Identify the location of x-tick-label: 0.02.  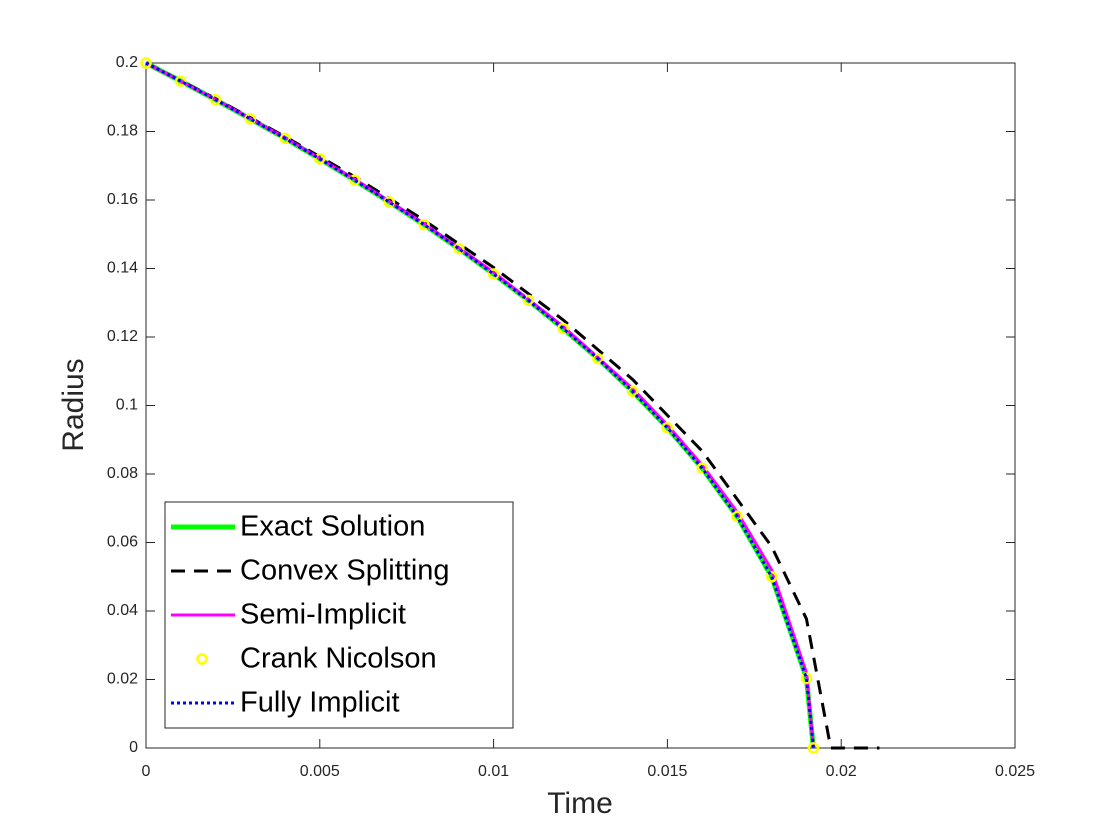
(841, 771).